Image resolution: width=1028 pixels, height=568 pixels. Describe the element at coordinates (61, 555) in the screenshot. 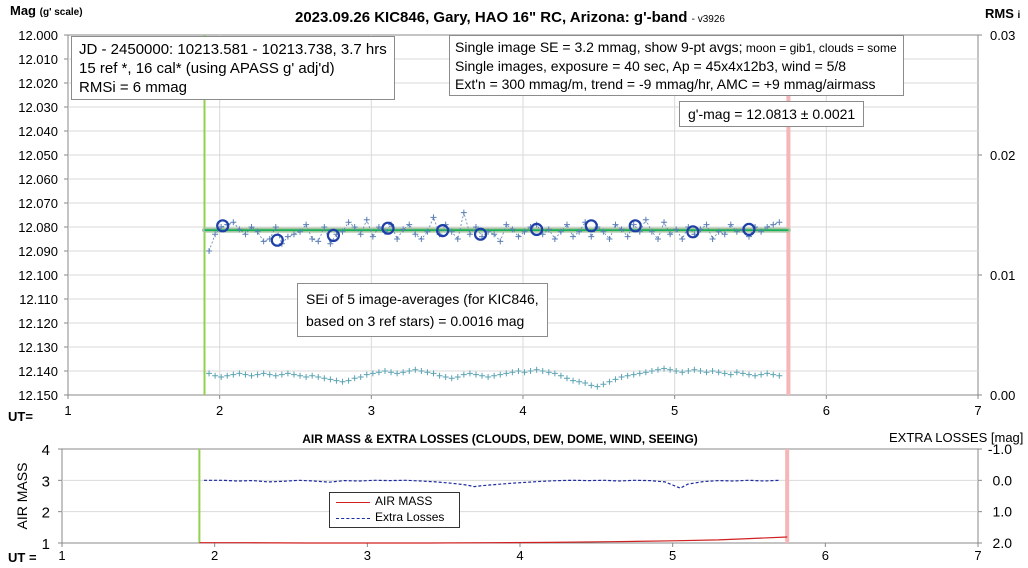

I see `lower-x-tick-label: 1` at that location.